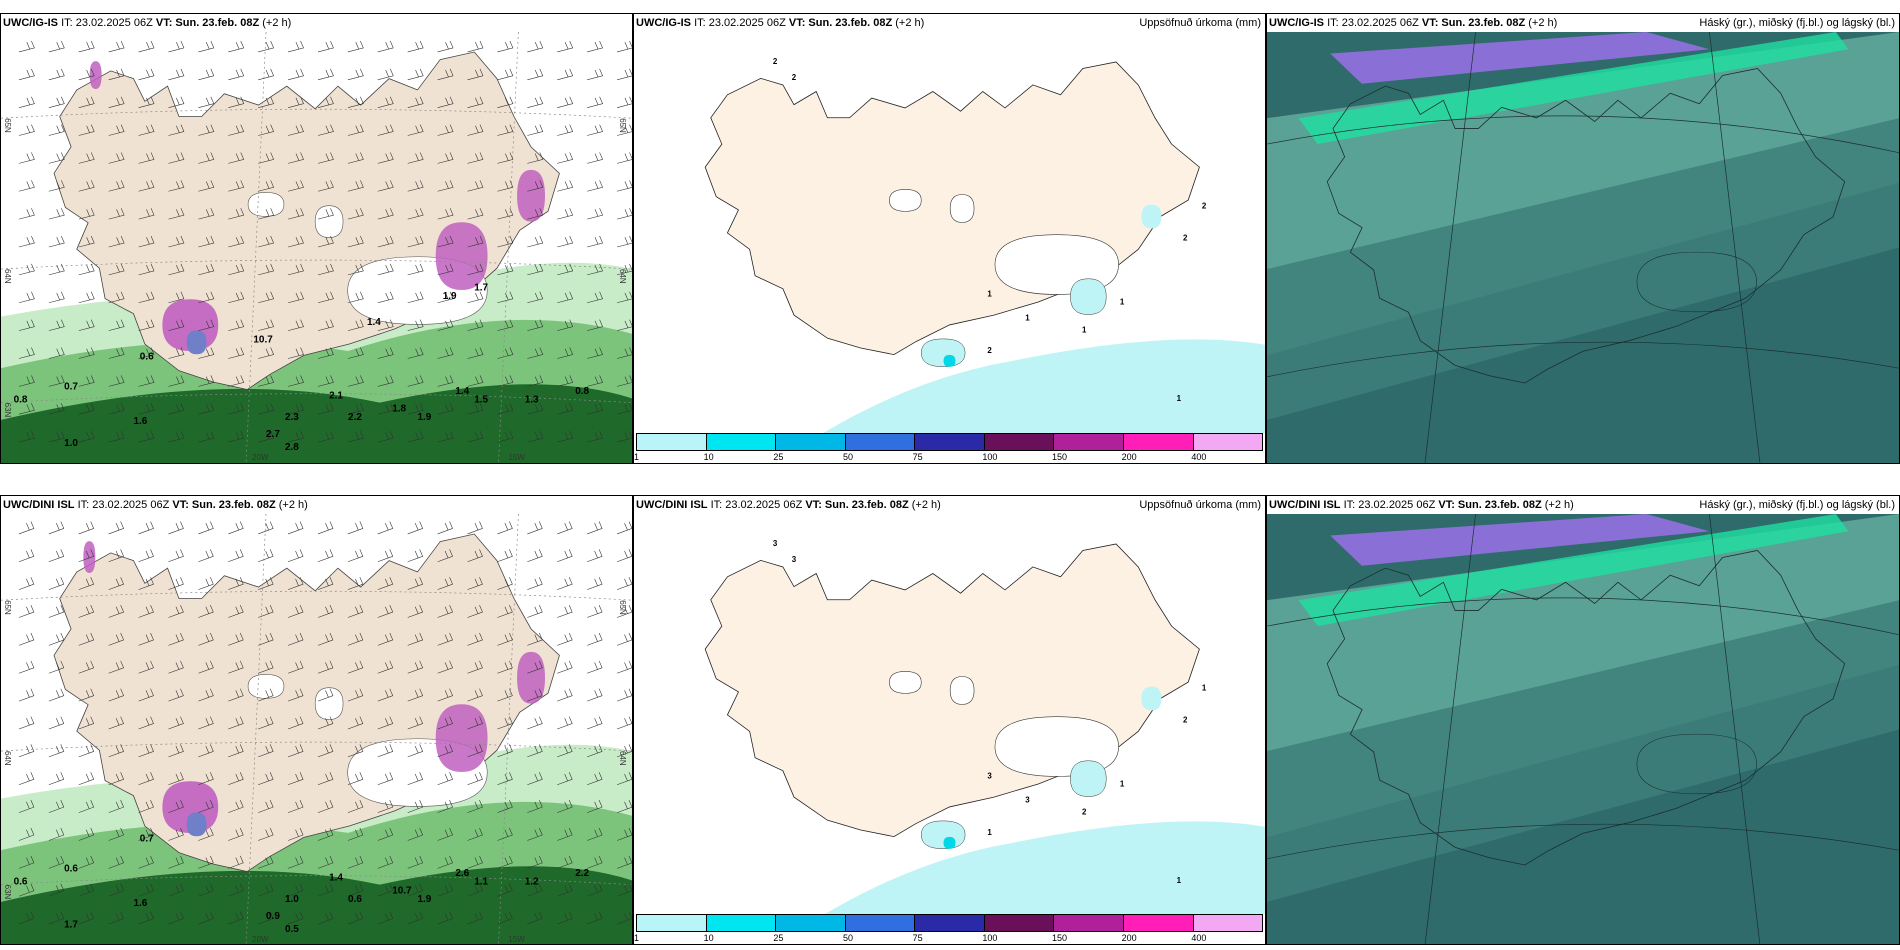  Describe the element at coordinates (794, 77) in the screenshot. I see `precip-value-label: 2` at that location.